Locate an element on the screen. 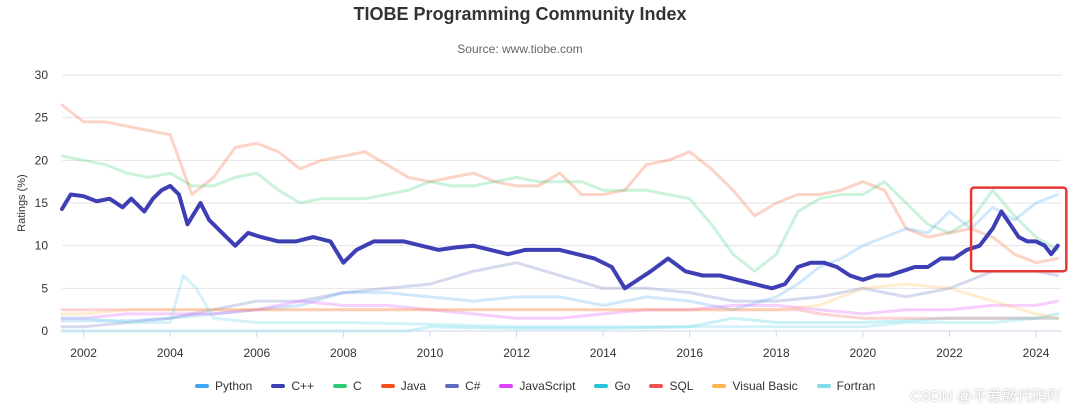 Image resolution: width=1080 pixels, height=412 pixels. legend-label: C# is located at coordinates (473, 386).